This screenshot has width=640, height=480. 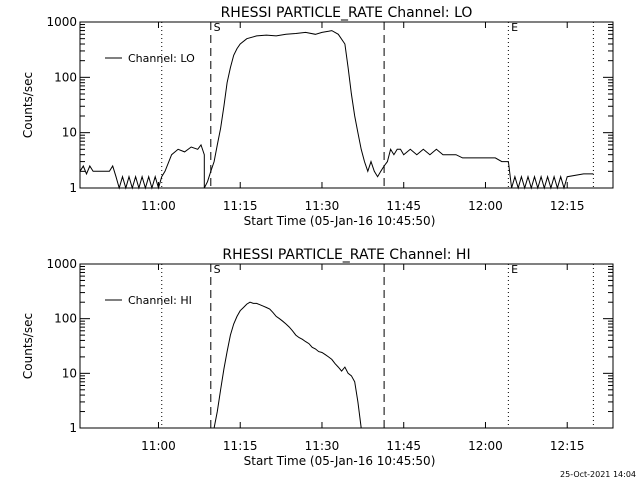 I want to click on footer-timestamp: 25-Oct-2021 14:04, so click(x=598, y=474).